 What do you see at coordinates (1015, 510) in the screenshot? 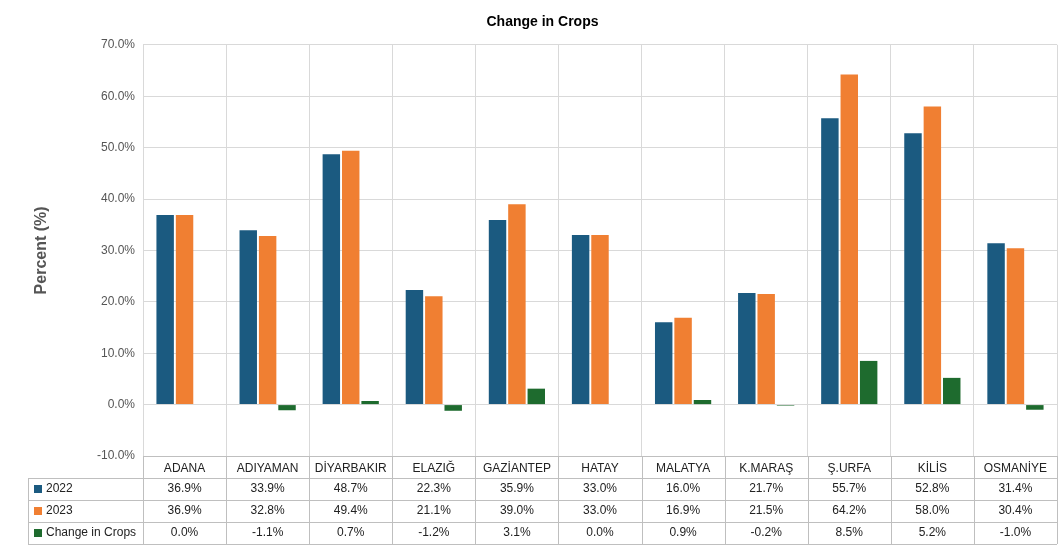
I see `data-label: 30.4%` at bounding box center [1015, 510].